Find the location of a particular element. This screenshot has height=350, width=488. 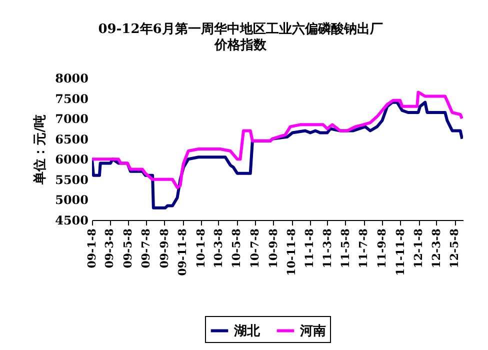

legend-label: 湖北 is located at coordinates (247, 331).